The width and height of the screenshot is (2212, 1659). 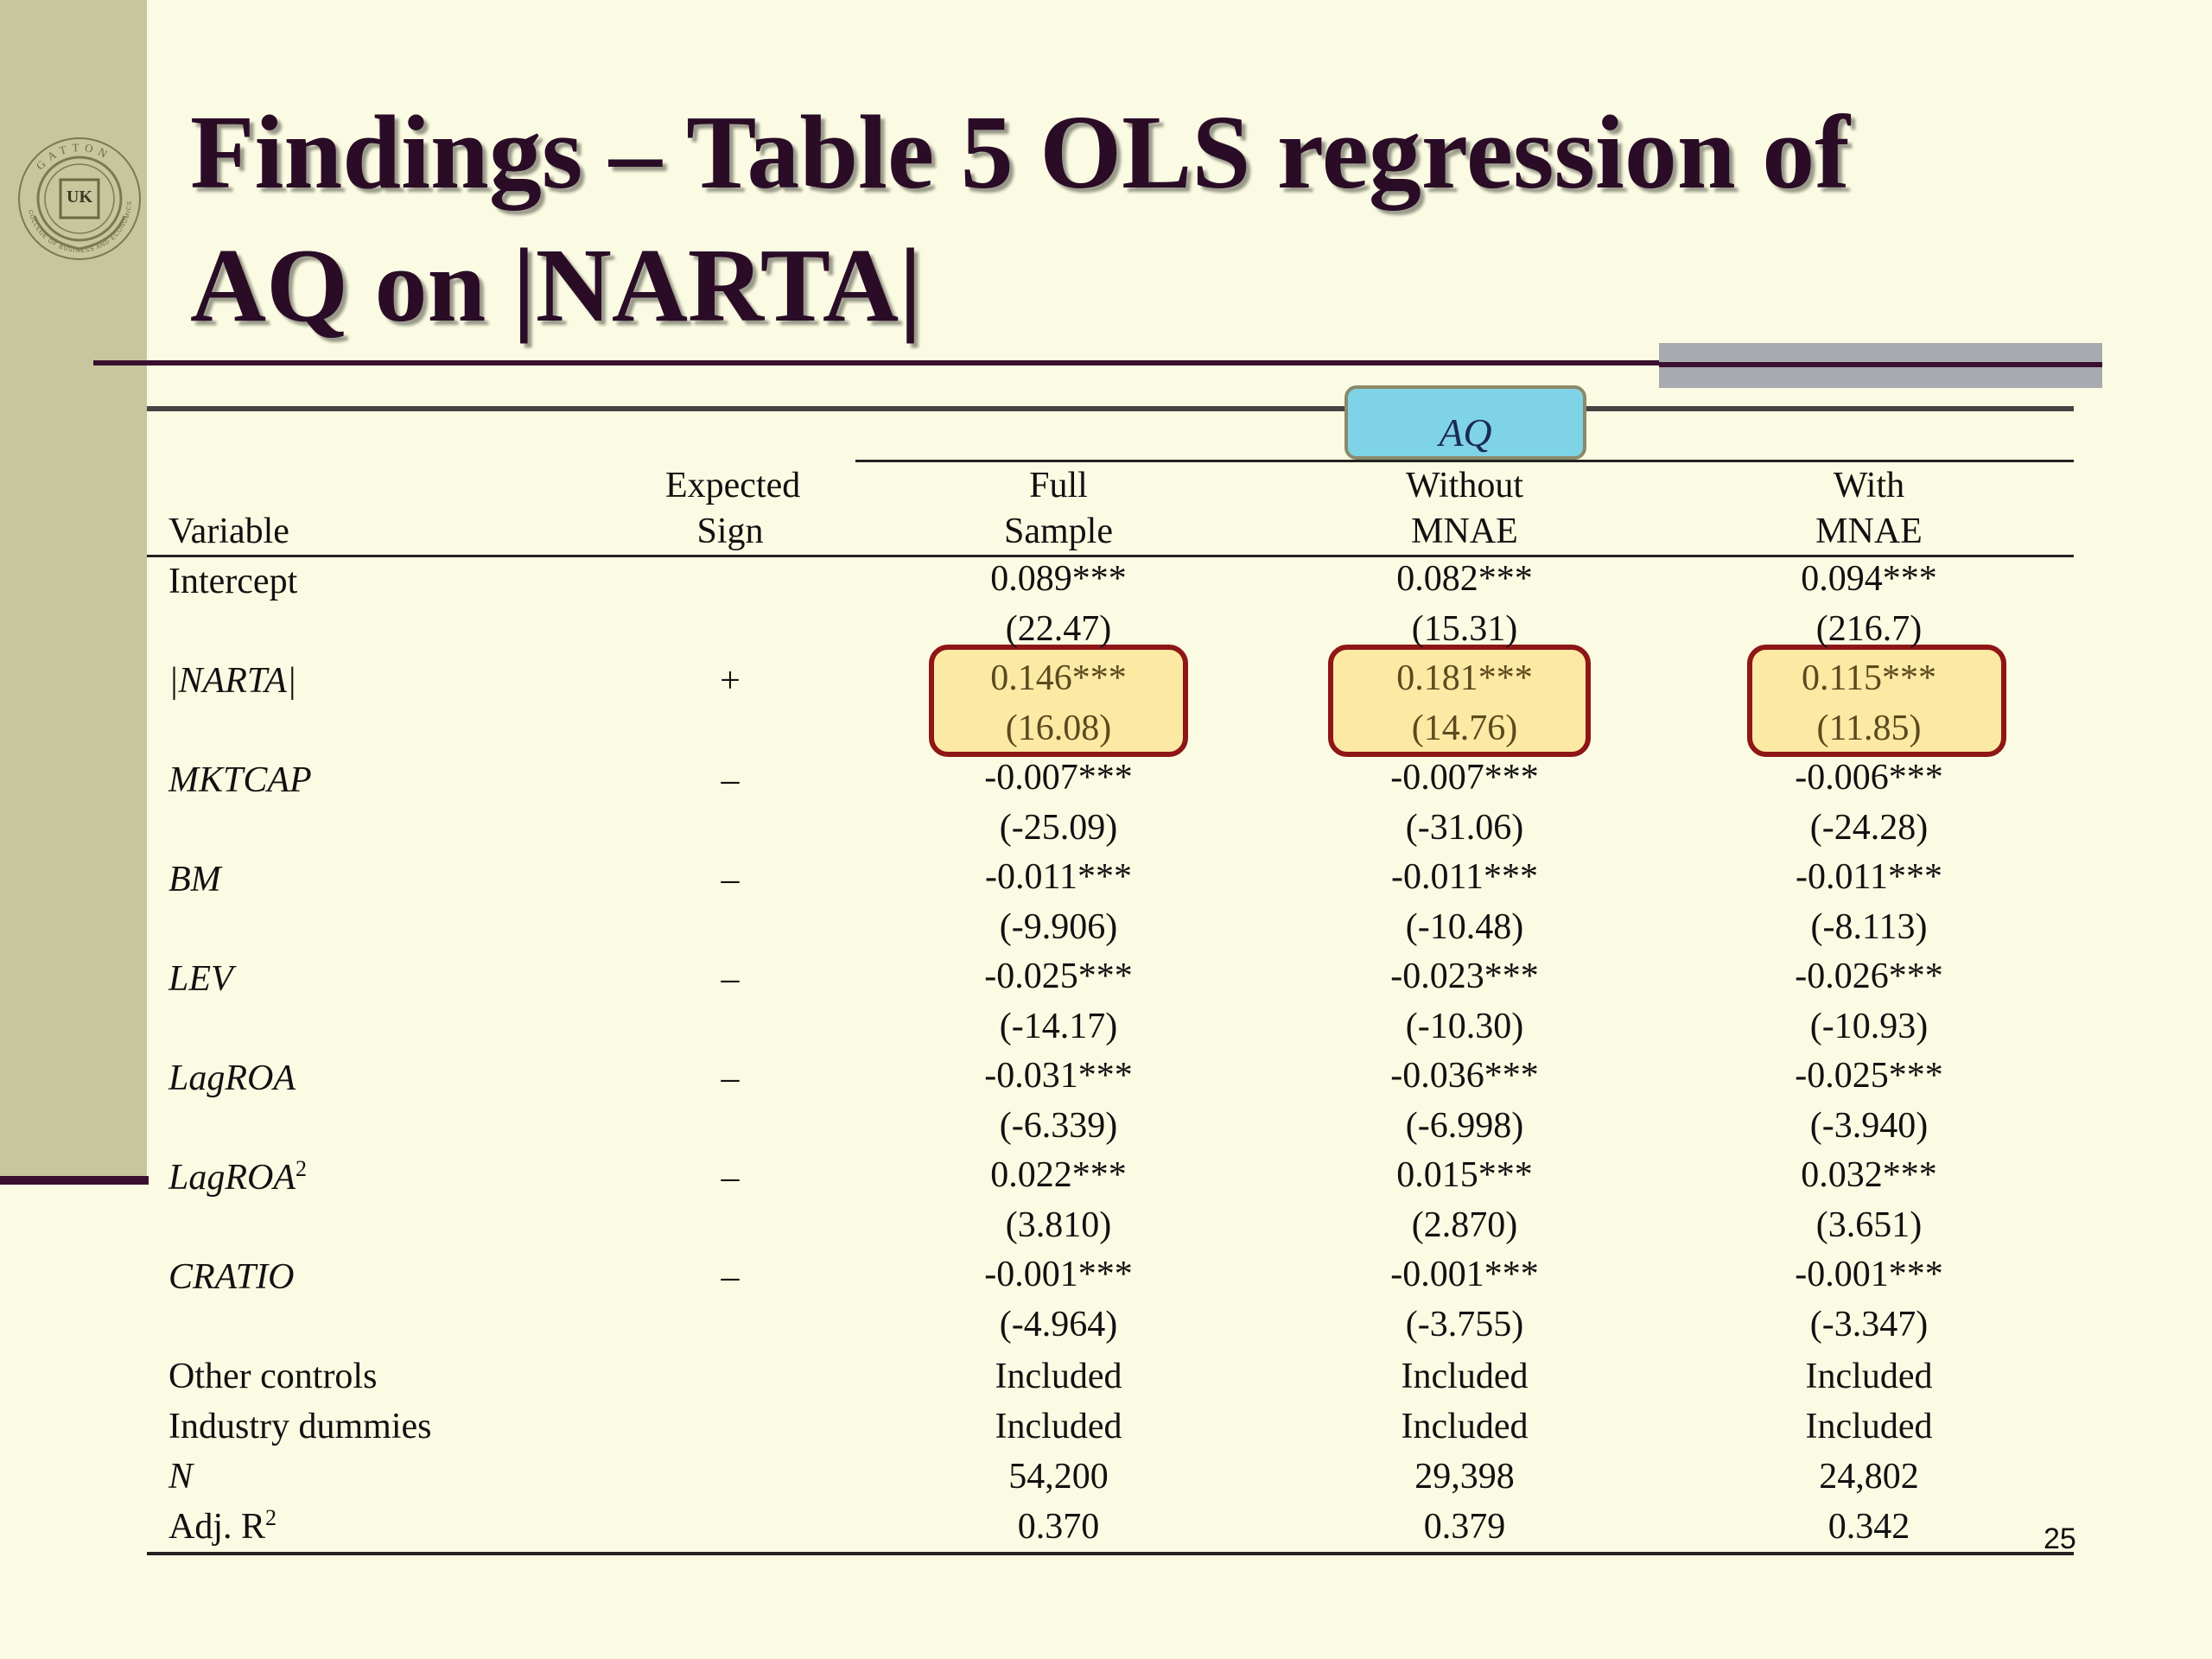 What do you see at coordinates (1058, 728) in the screenshot?
I see `row-narta-tstat-full: (16.08)` at bounding box center [1058, 728].